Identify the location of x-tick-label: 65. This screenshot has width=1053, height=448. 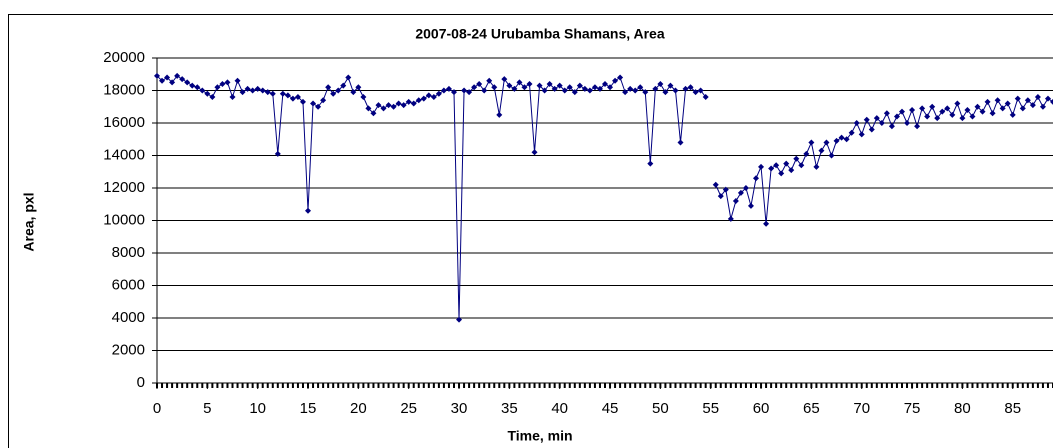
(811, 408).